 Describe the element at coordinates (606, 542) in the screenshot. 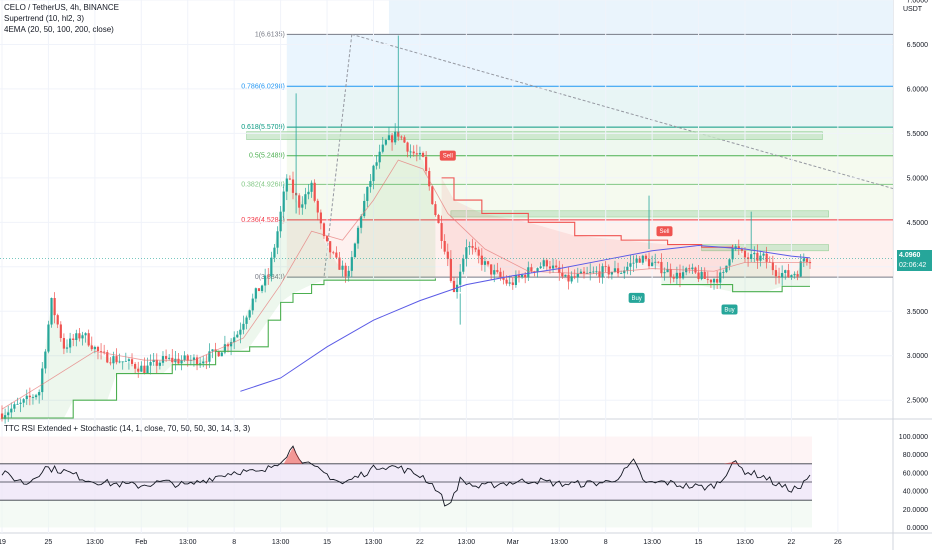

I see `time-tick-label: 8` at that location.